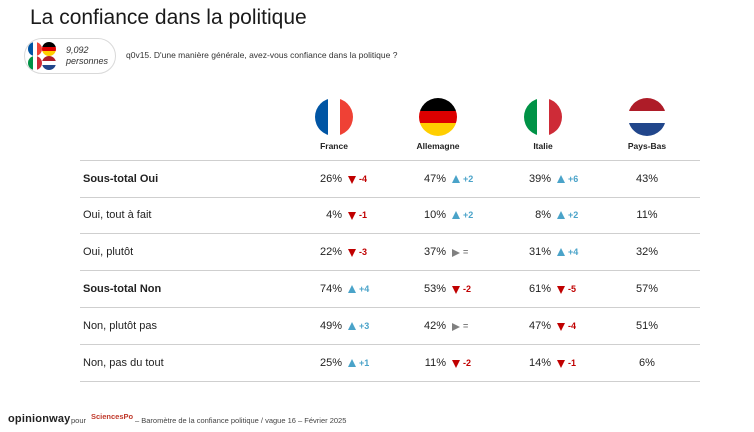  What do you see at coordinates (647, 326) in the screenshot?
I see `cell-value: 51%` at bounding box center [647, 326].